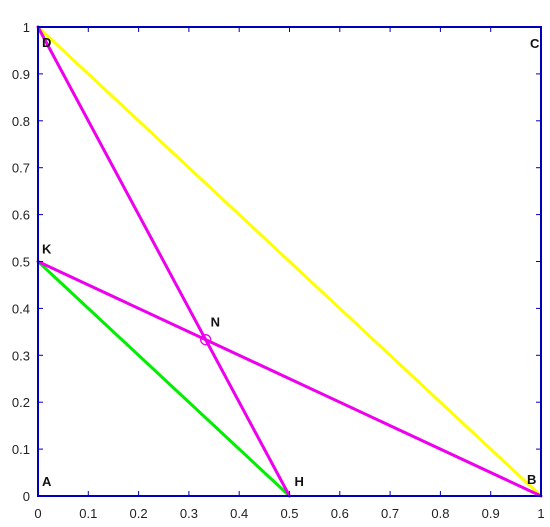 This screenshot has width=550, height=527. What do you see at coordinates (239, 513) in the screenshot?
I see `x-tick-label: 0.4` at bounding box center [239, 513].